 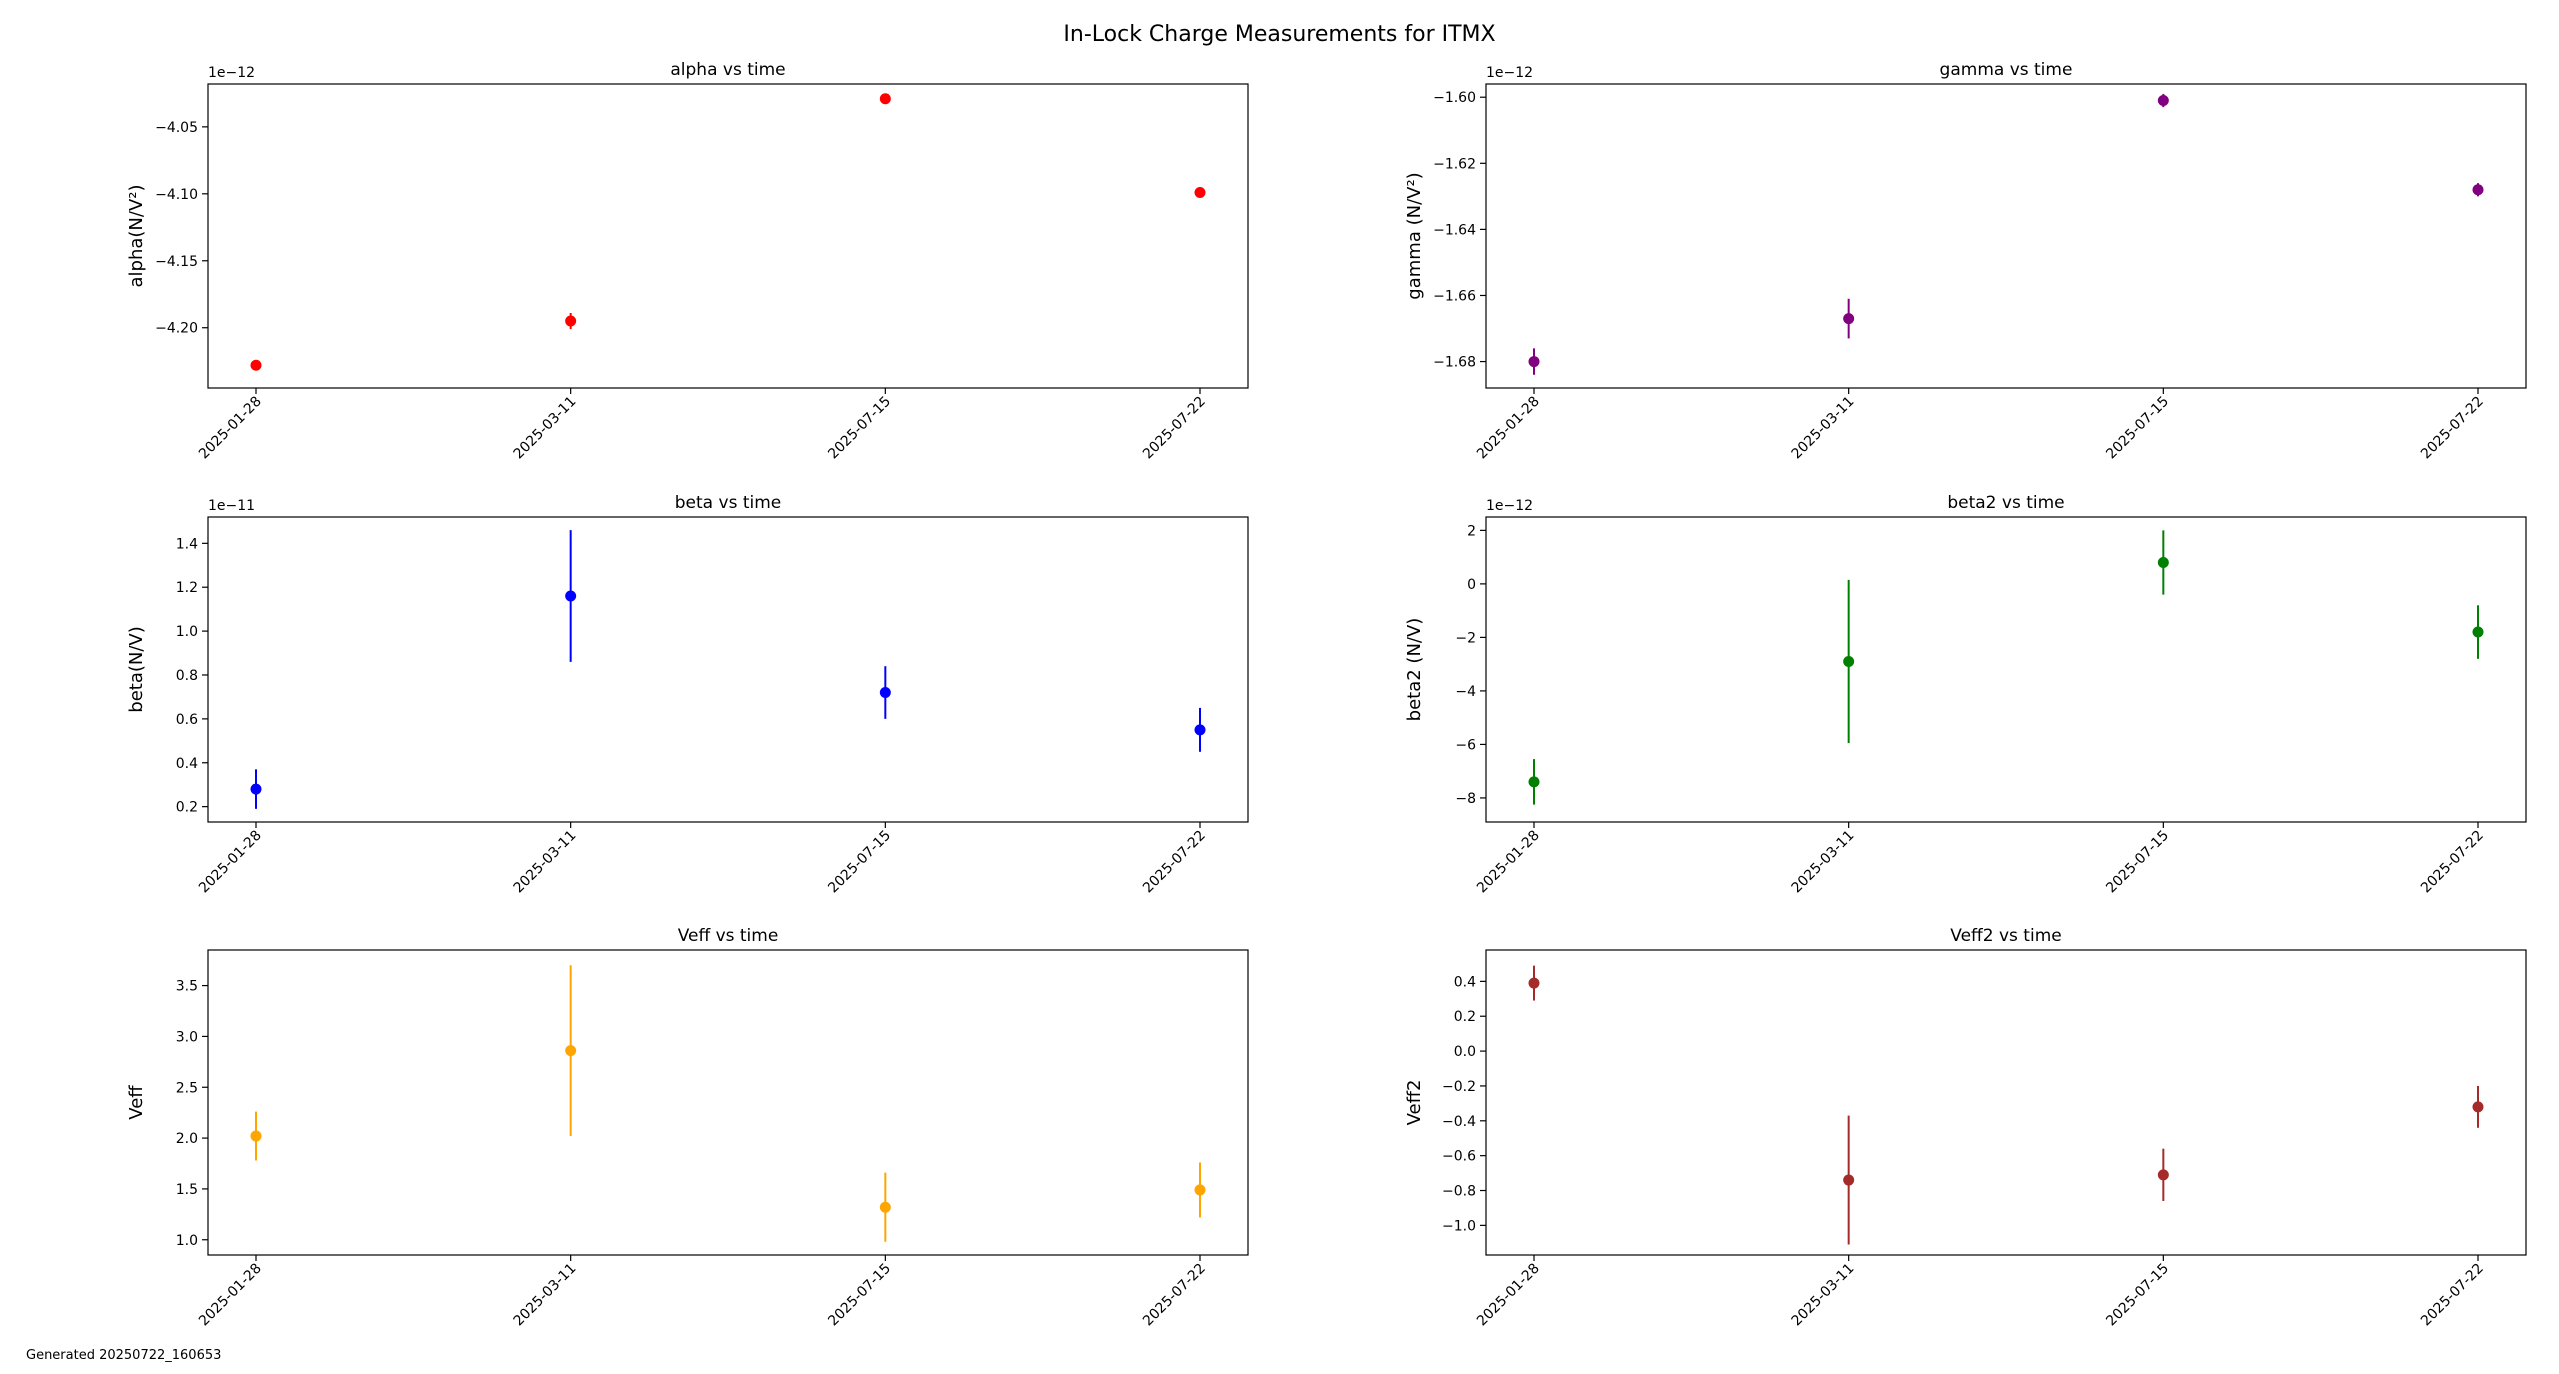 What do you see at coordinates (176, 195) in the screenshot?
I see `y-tick-label: −4.10` at bounding box center [176, 195].